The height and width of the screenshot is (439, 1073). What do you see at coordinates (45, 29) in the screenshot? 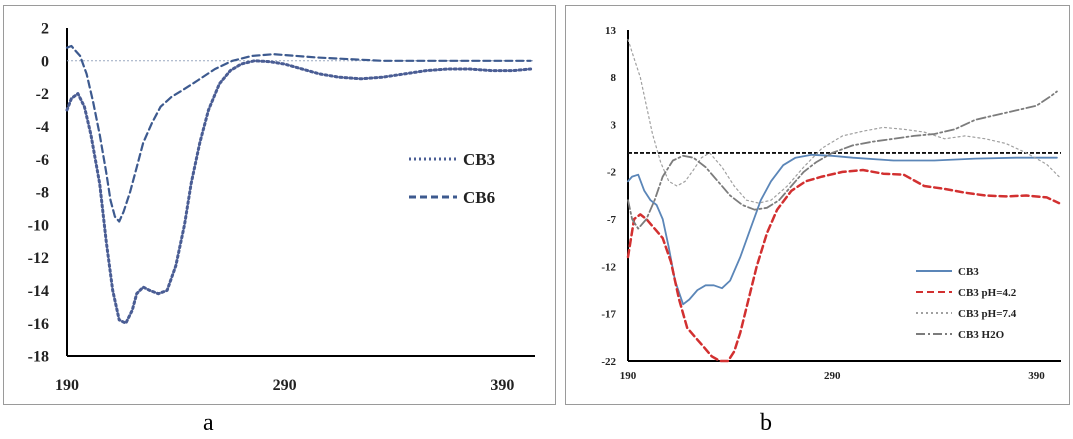
I see `y-tick-label: 2` at bounding box center [45, 29].